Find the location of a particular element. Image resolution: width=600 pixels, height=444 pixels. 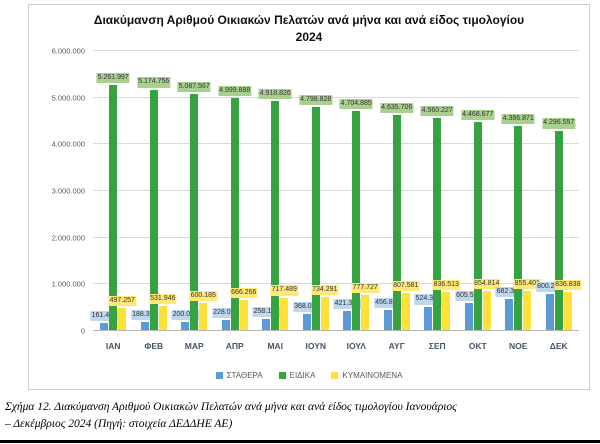

data-label: 836.838 is located at coordinates (568, 284).